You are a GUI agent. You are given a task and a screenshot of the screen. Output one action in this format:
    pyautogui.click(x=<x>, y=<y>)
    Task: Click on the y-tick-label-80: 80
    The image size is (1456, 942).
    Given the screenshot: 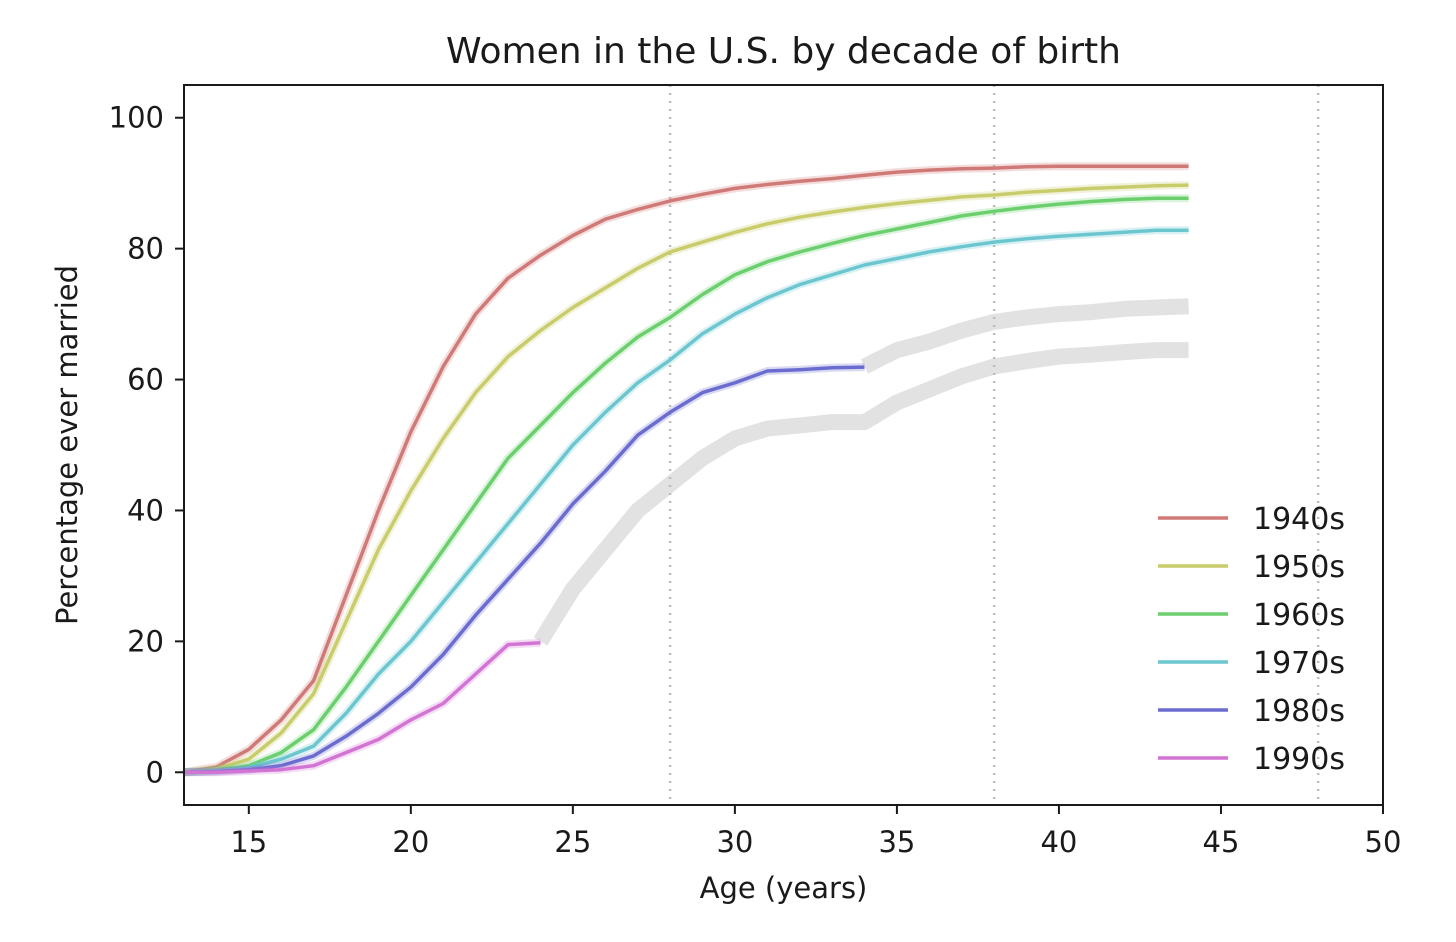 What is the action you would take?
    pyautogui.click(x=145, y=249)
    